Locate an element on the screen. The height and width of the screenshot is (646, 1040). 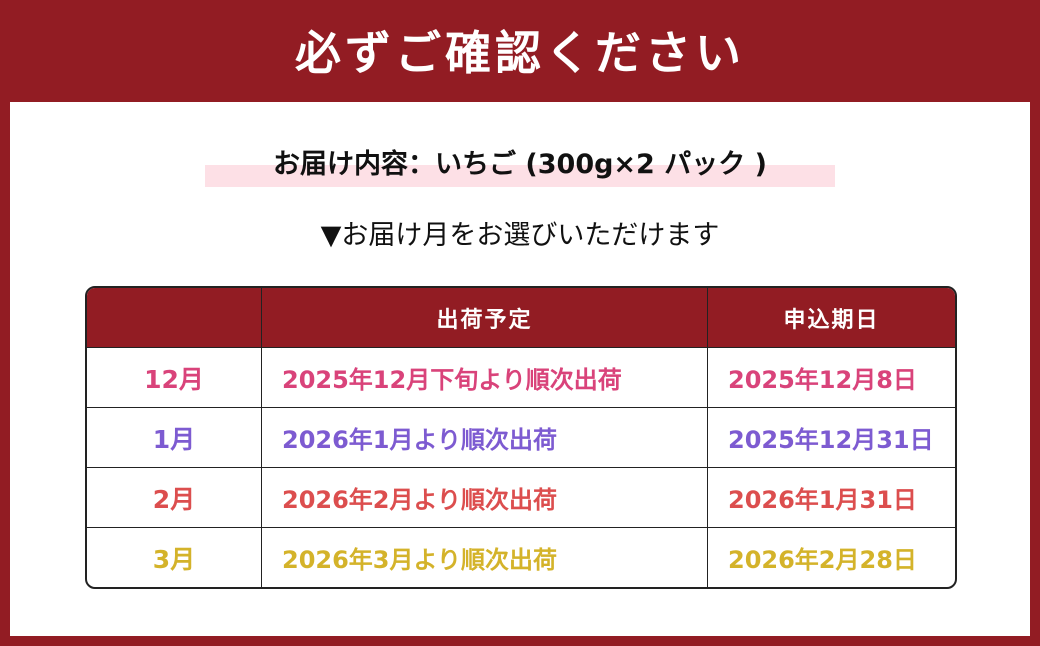
shipping-cell: 2026年2月より順次出荷 is located at coordinates (485, 498).